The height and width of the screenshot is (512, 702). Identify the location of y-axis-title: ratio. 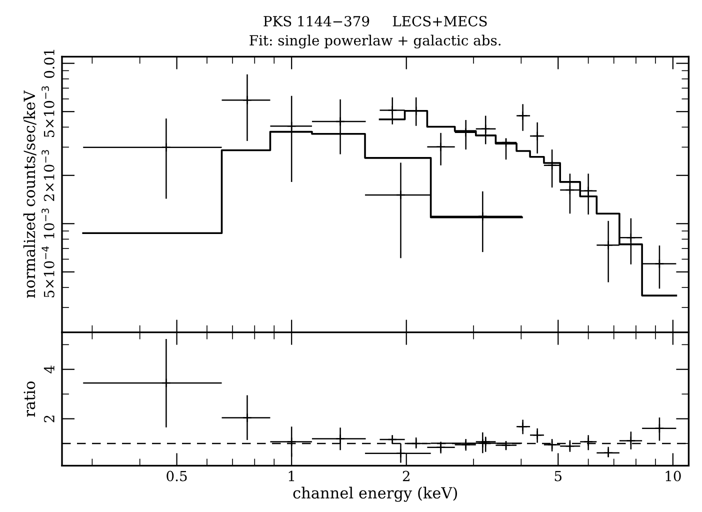
(30, 399).